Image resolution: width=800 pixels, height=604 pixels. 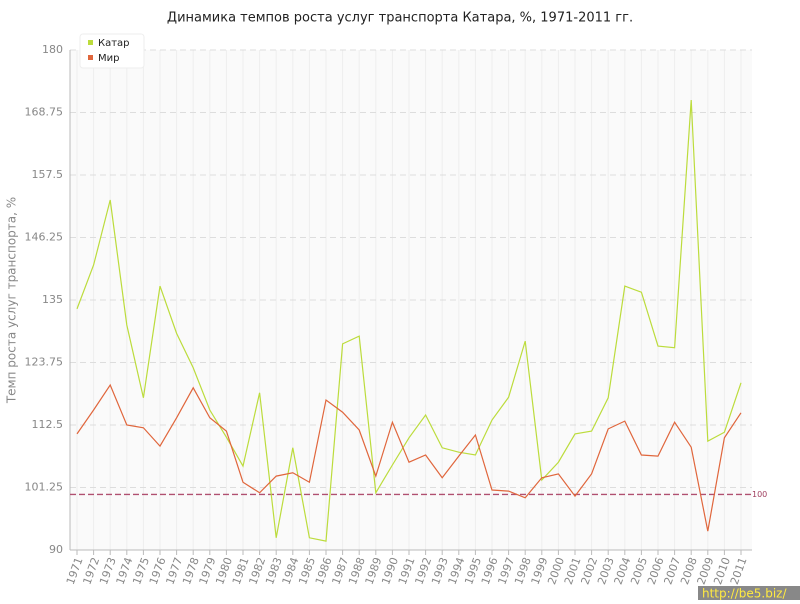 I want to click on watermark-bg, so click(x=749, y=593).